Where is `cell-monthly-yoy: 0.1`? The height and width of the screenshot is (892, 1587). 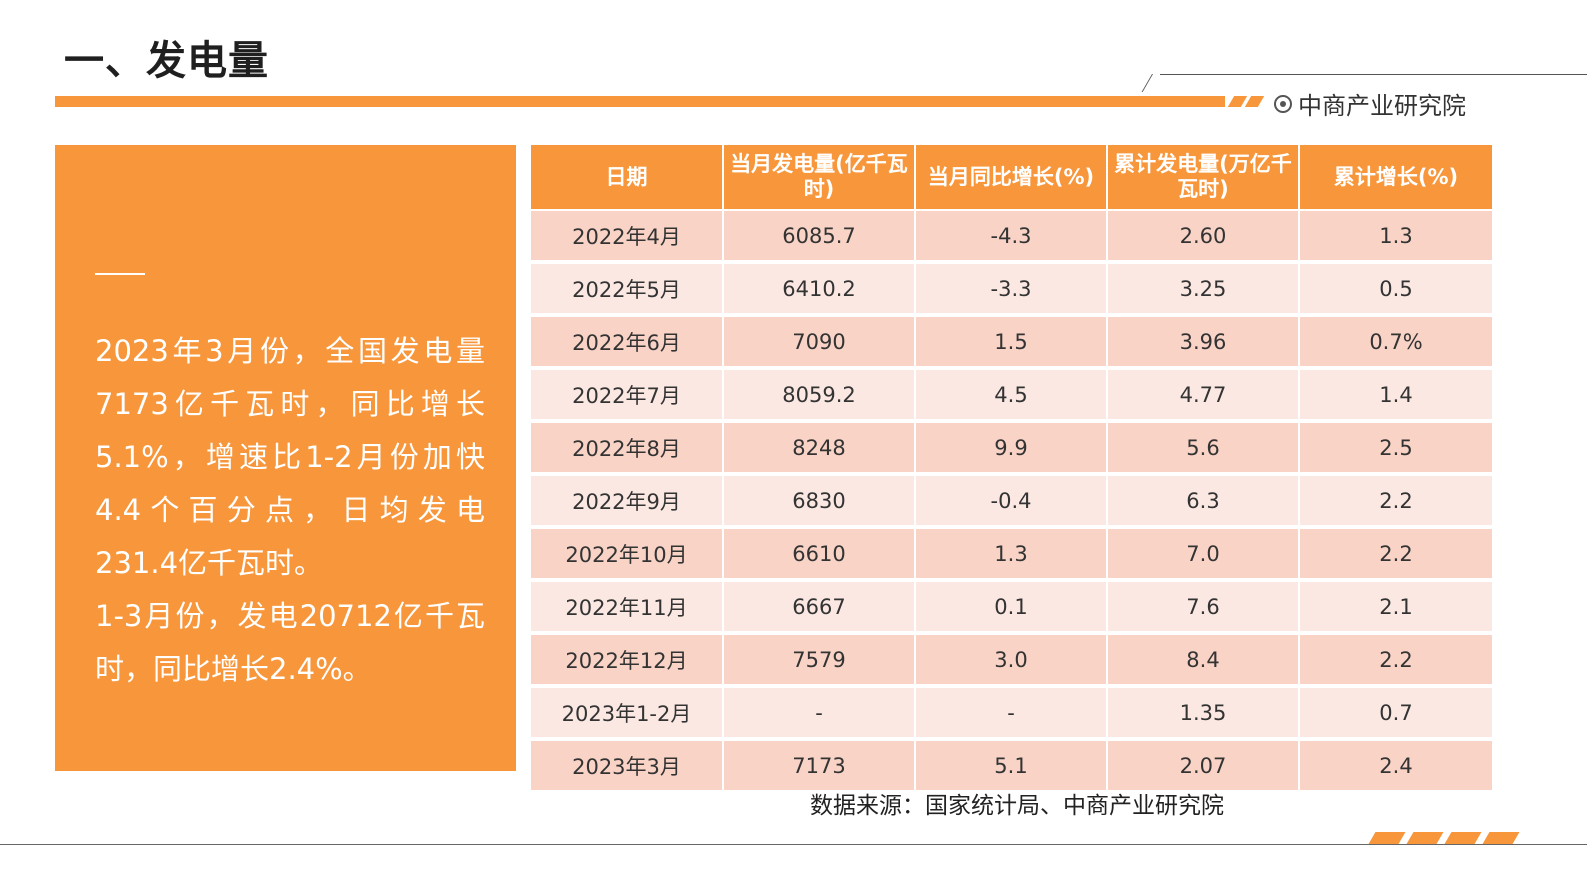 cell-monthly-yoy: 0.1 is located at coordinates (1011, 607).